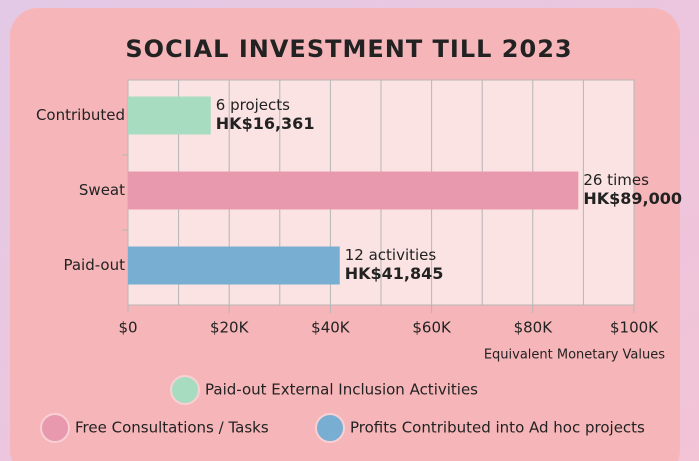  Describe the element at coordinates (172, 428) in the screenshot. I see `legend-label: Free Consultations / Tasks` at that location.